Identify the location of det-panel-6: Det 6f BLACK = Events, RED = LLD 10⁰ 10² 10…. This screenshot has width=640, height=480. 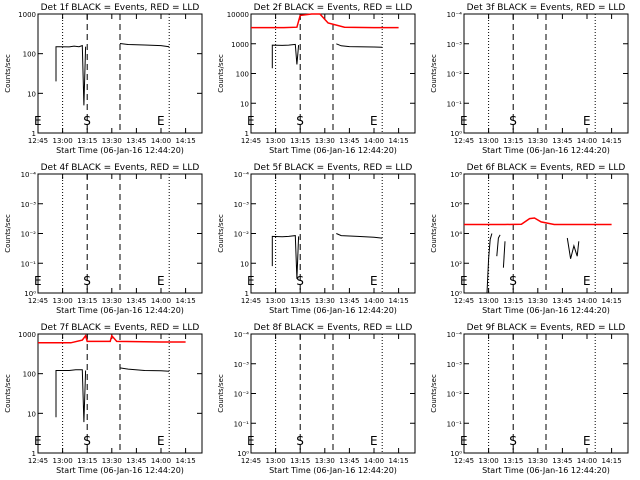
(529, 239).